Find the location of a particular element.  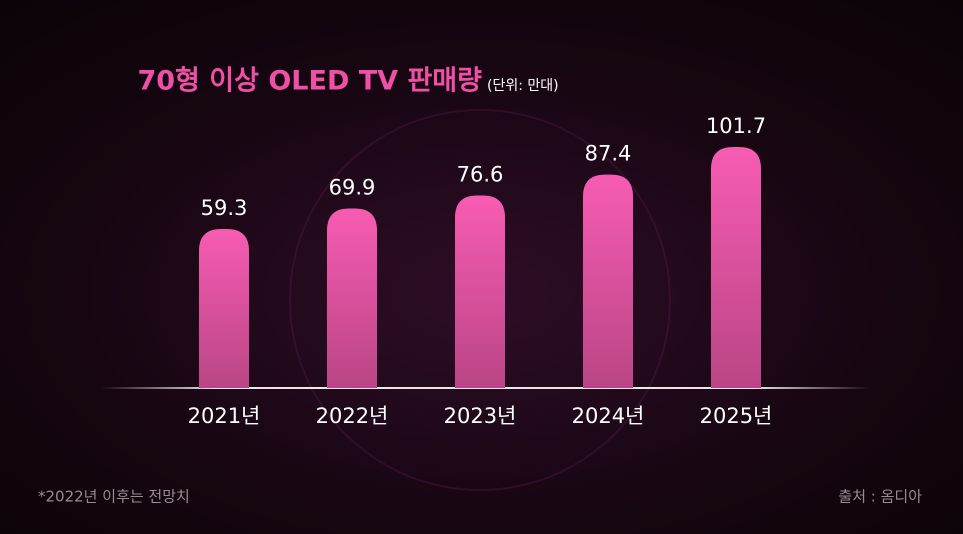

x-tick-label: 2024년 is located at coordinates (608, 416).